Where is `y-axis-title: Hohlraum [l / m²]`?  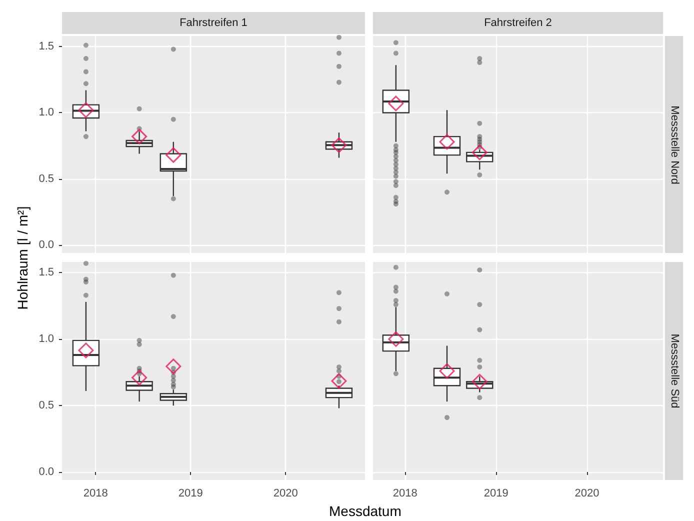 y-axis-title: Hohlraum [l / m²] is located at coordinates (22, 258).